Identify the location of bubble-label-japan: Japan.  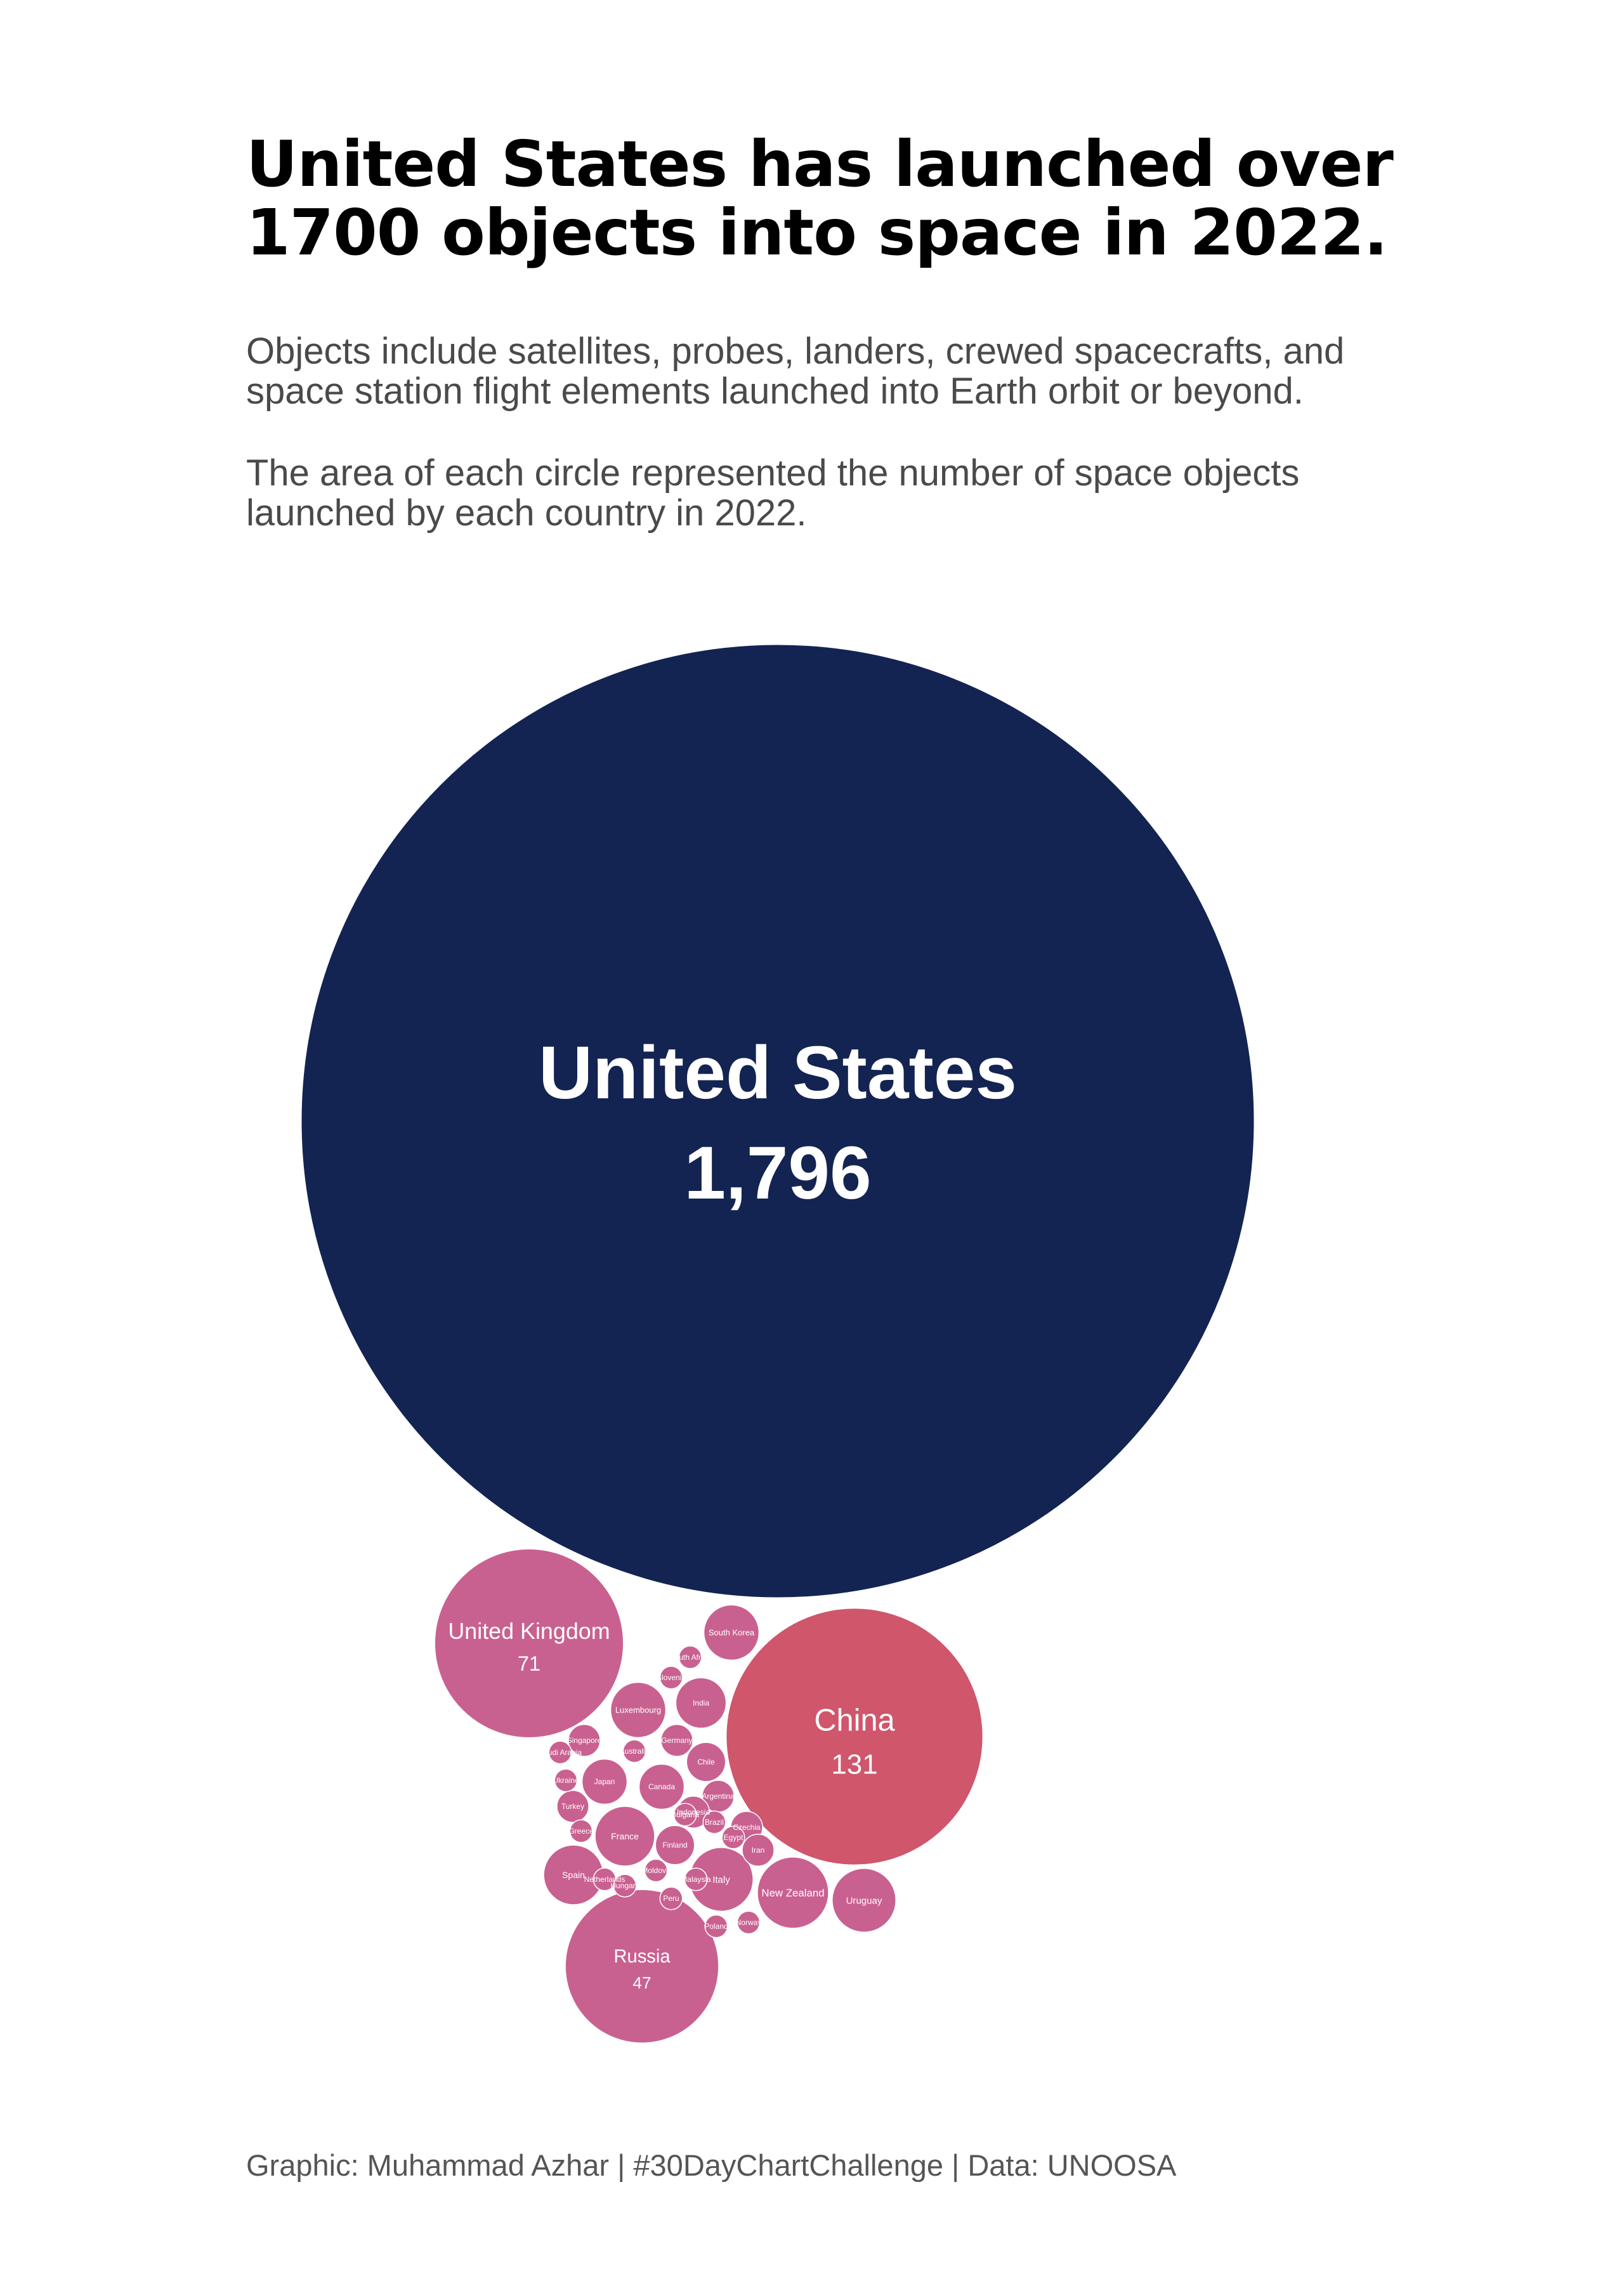
(605, 1781).